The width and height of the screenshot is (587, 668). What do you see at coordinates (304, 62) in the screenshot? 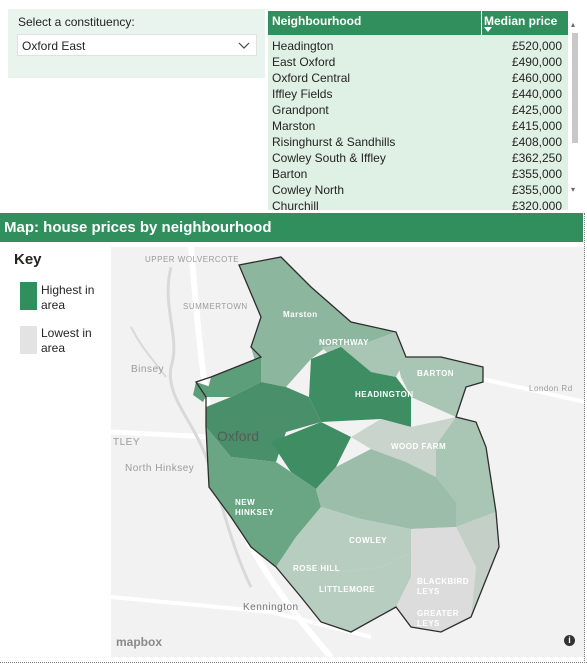
I see `cell-neighbourhood: East Oxford` at bounding box center [304, 62].